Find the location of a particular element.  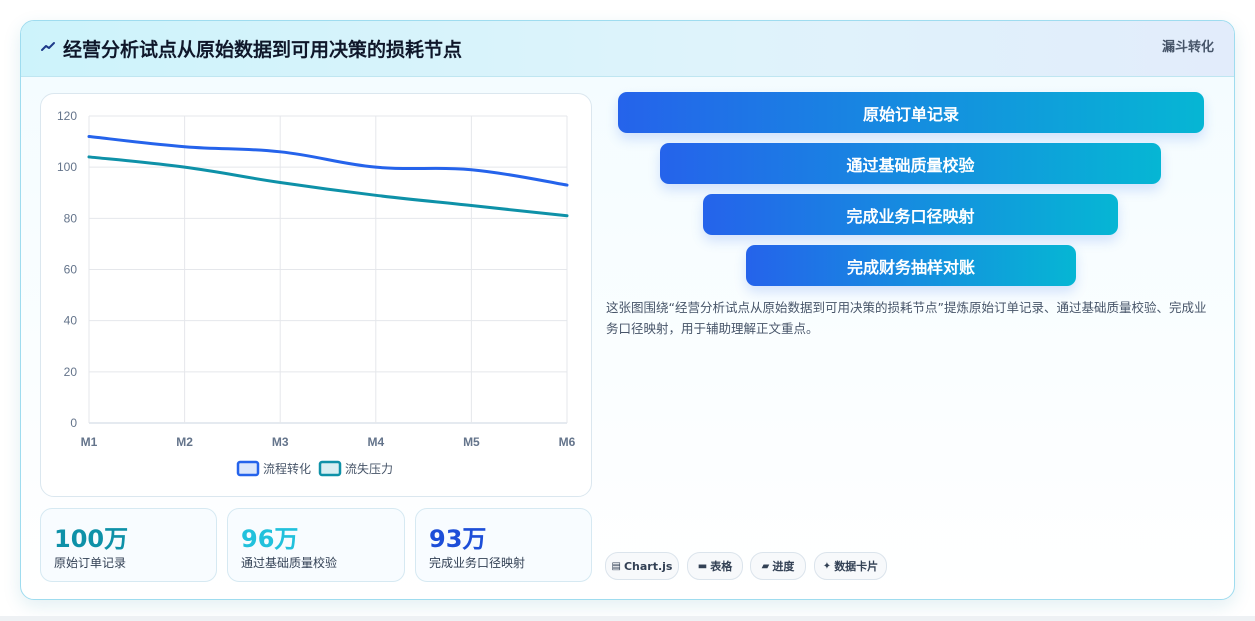

legend-label: 流程转化 is located at coordinates (287, 468).